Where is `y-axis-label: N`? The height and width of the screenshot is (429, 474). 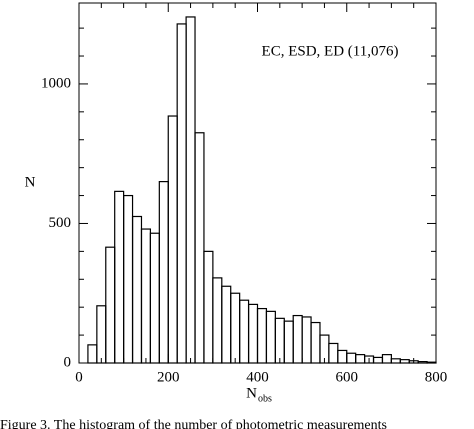
y-axis-label: N is located at coordinates (30, 182).